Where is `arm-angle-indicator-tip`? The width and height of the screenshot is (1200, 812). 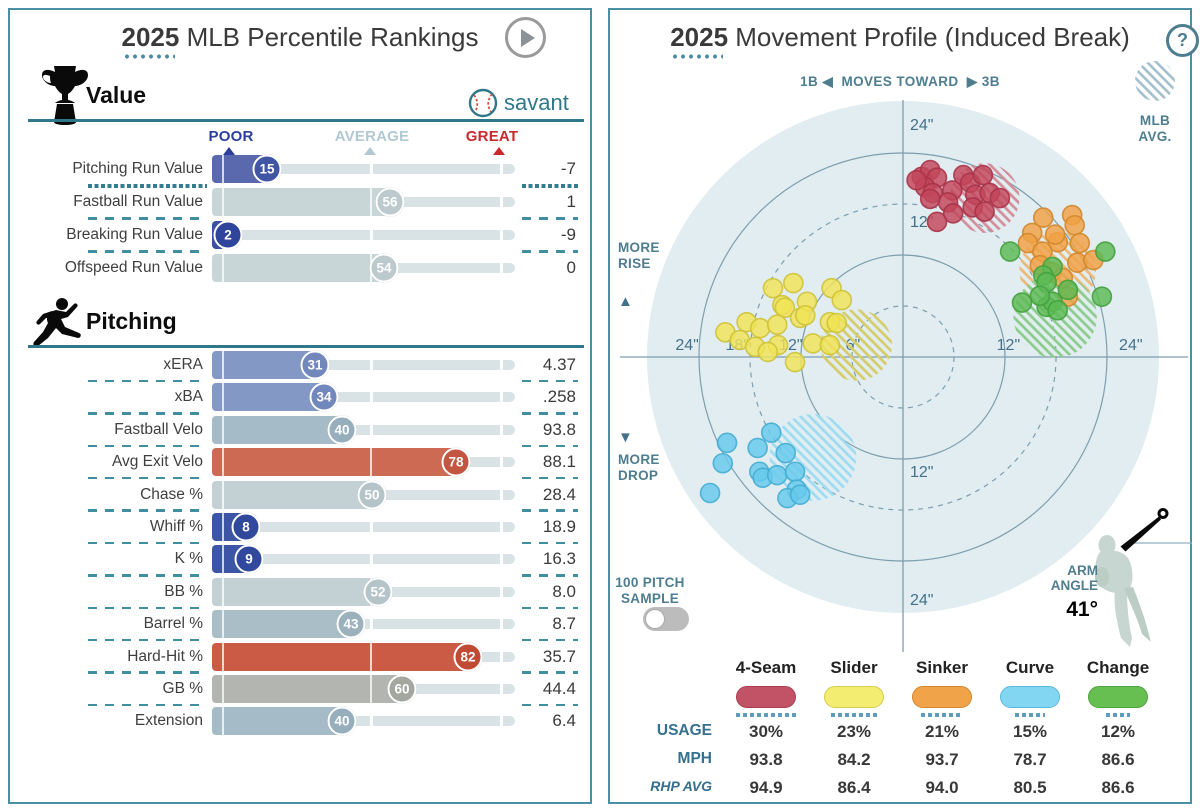 arm-angle-indicator-tip is located at coordinates (1163, 513).